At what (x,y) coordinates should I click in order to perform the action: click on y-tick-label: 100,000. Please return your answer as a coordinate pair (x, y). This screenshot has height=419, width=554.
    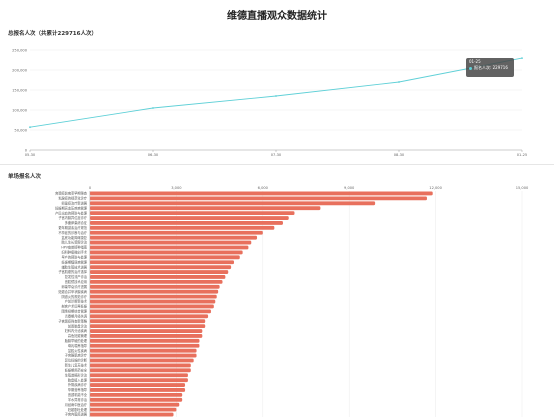
    Looking at the image, I should click on (20, 111).